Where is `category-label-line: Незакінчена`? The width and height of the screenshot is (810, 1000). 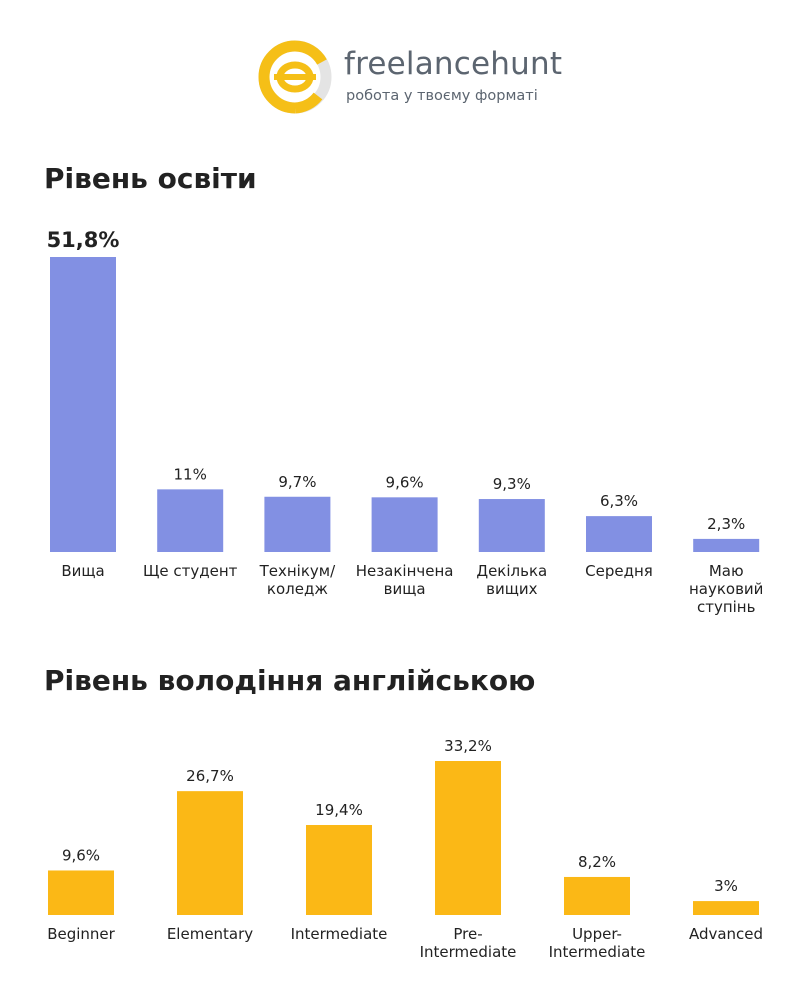 category-label-line: Незакінчена is located at coordinates (405, 571).